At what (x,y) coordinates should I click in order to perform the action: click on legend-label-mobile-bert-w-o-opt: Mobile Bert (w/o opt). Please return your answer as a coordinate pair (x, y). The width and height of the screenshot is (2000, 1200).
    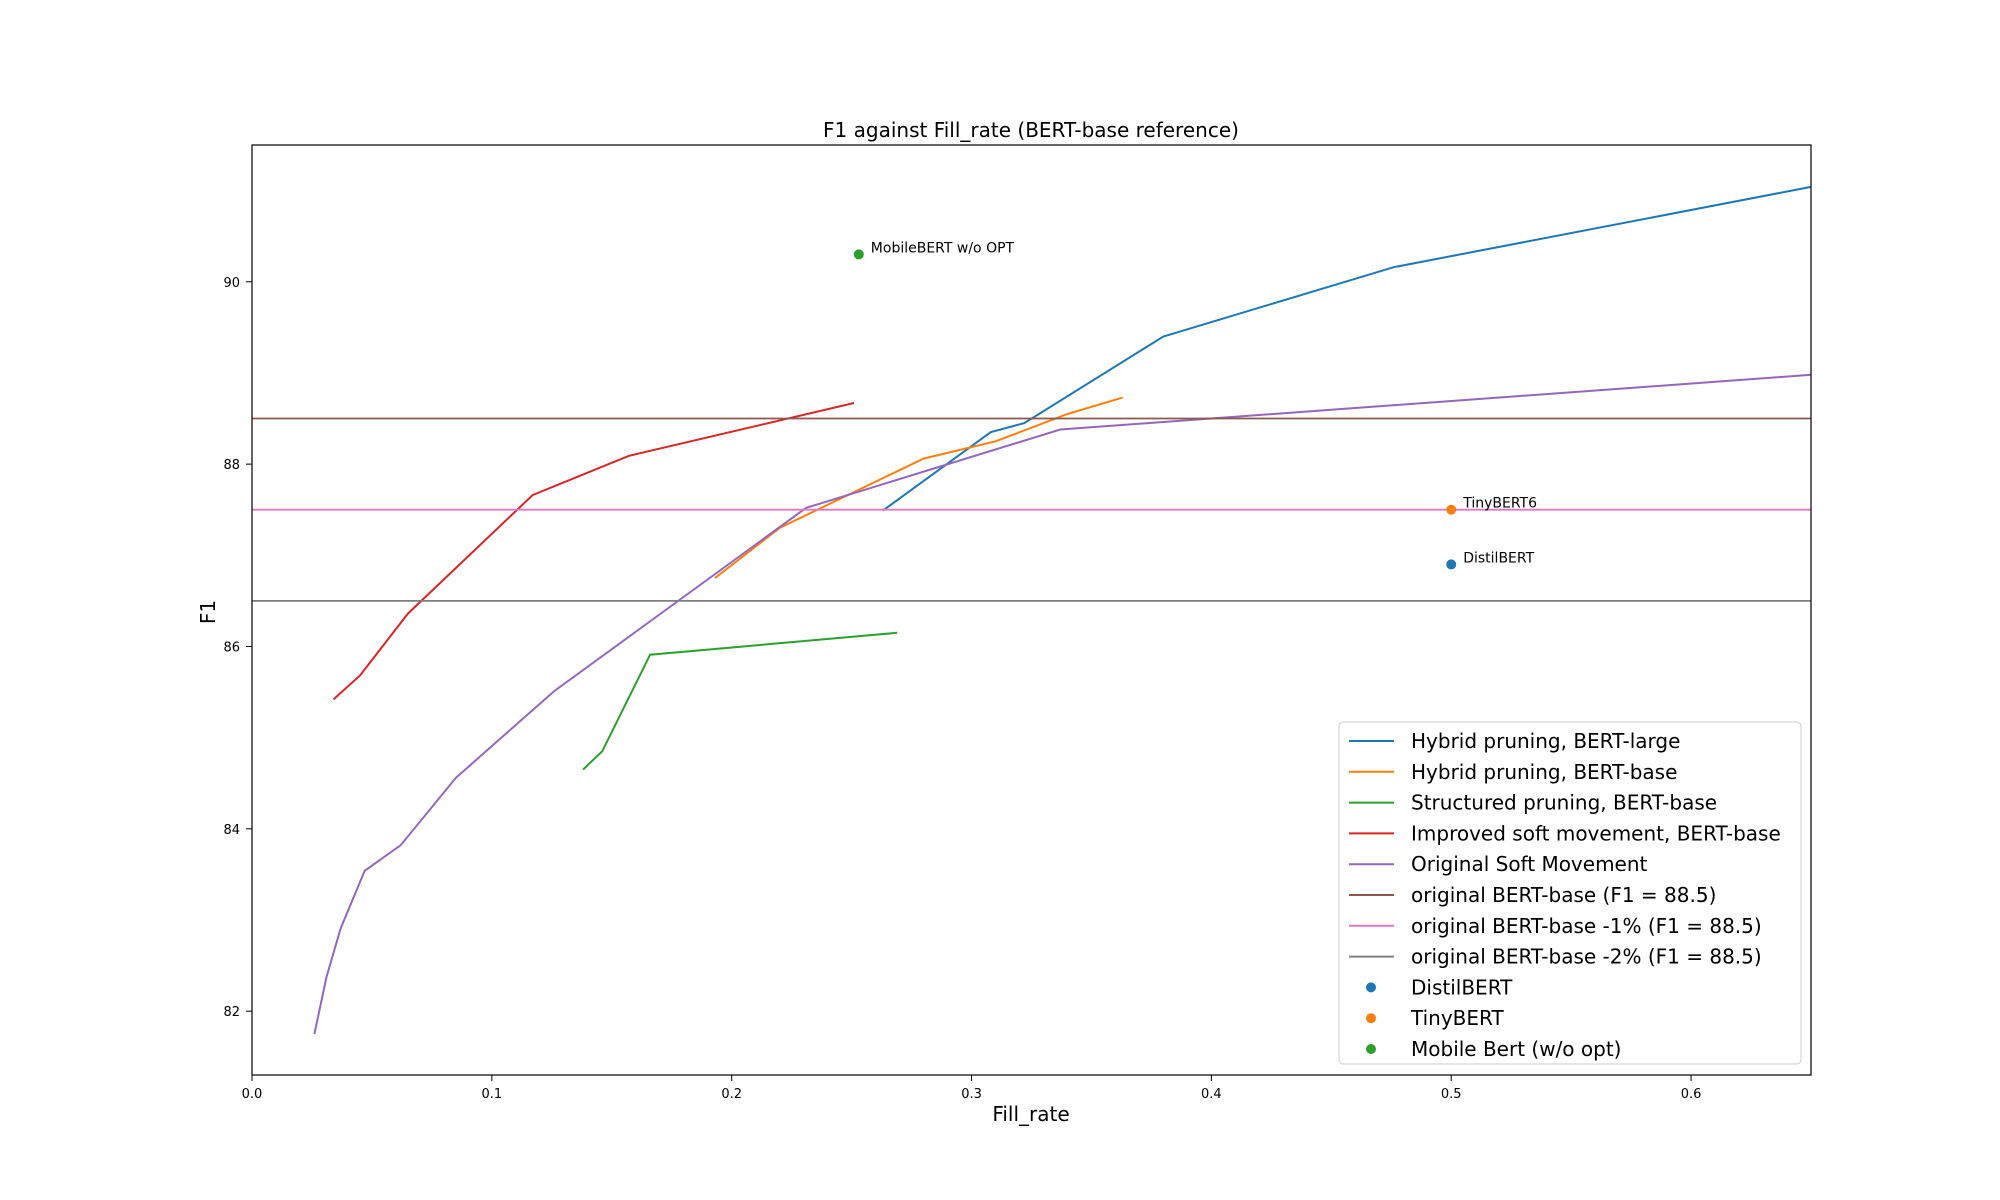
    Looking at the image, I should click on (1516, 1049).